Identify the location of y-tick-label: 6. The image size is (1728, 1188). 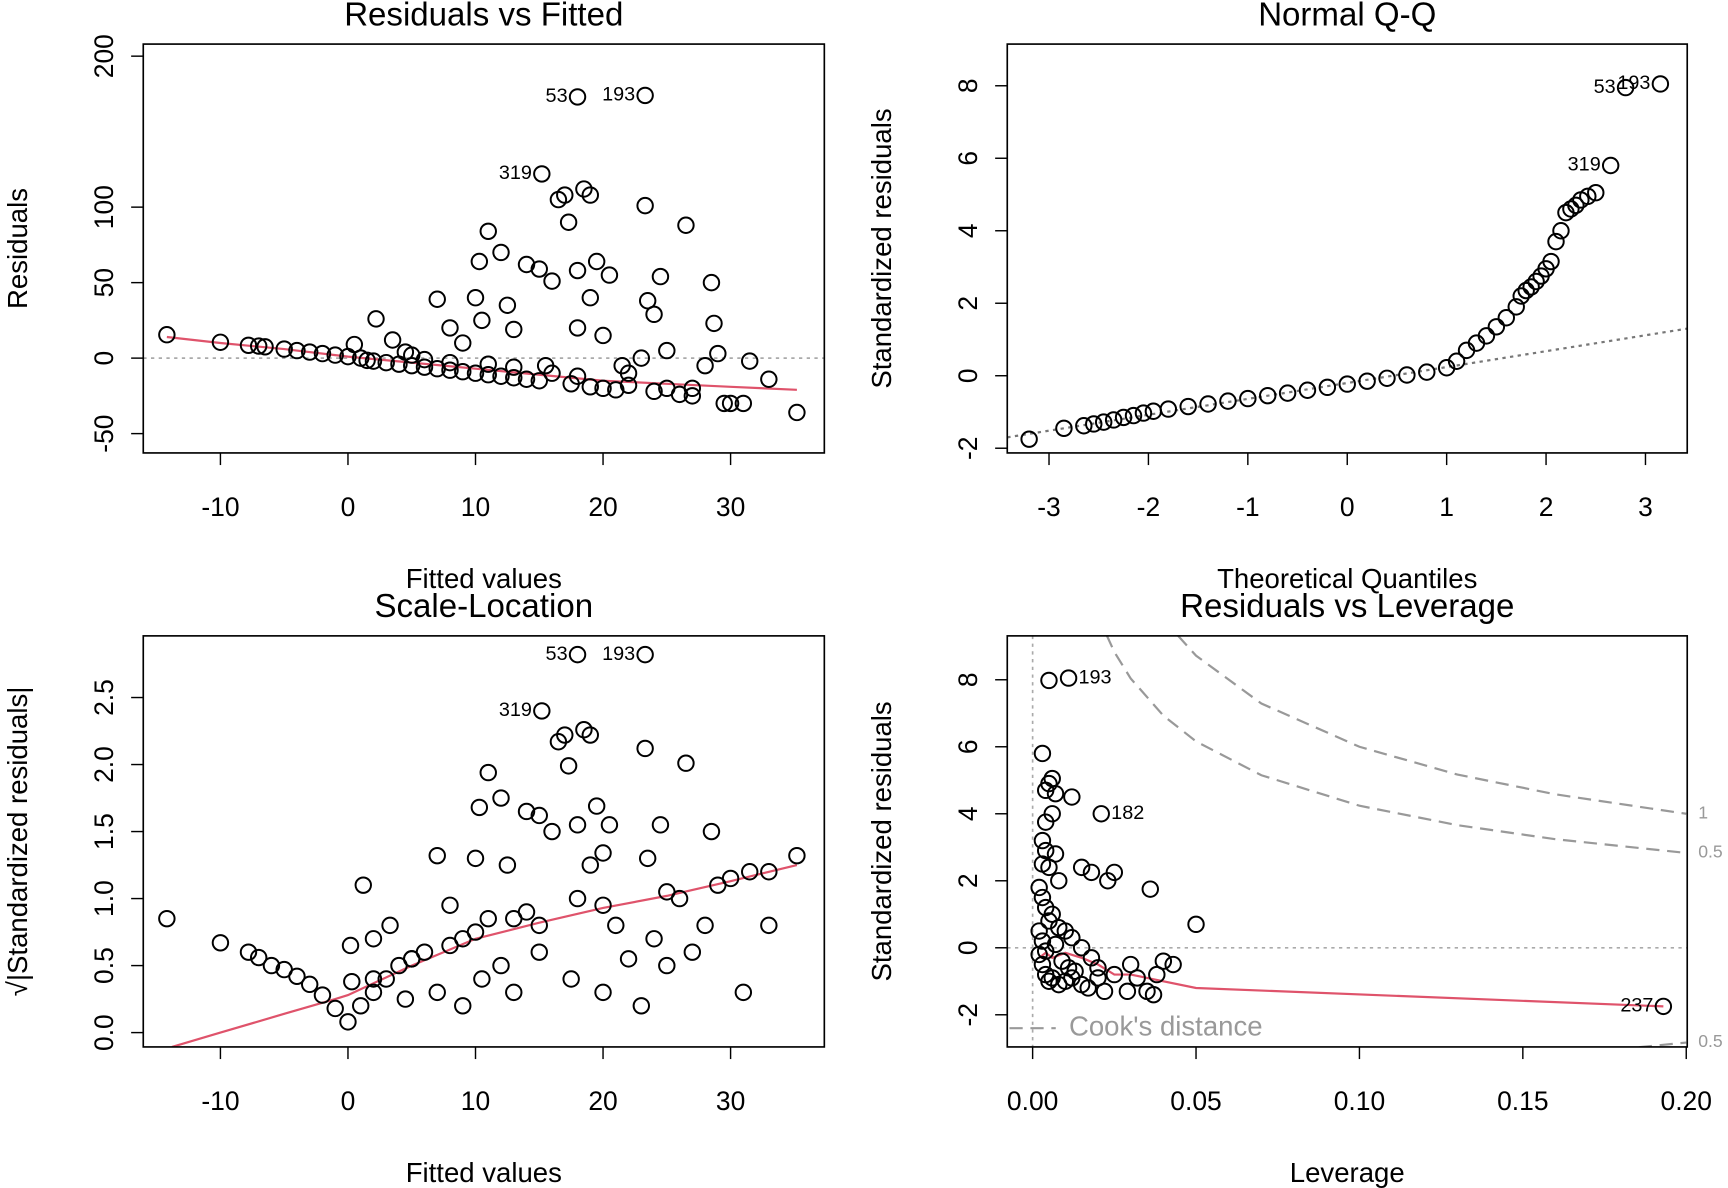
(968, 158).